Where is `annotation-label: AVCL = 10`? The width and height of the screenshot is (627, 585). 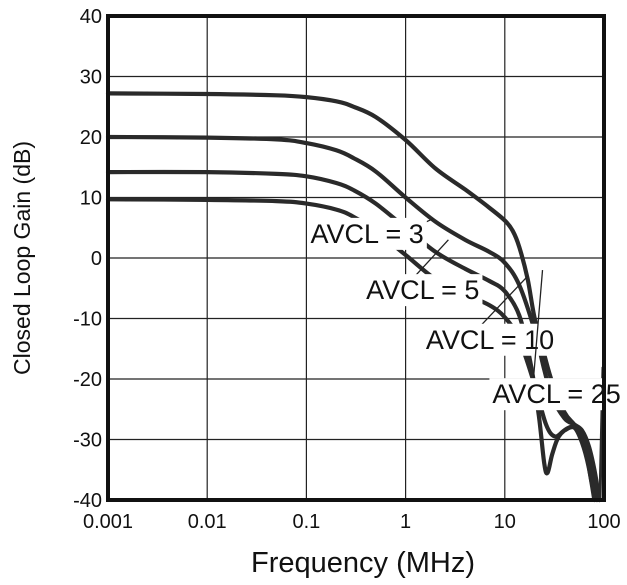 annotation-label: AVCL = 10 is located at coordinates (490, 340).